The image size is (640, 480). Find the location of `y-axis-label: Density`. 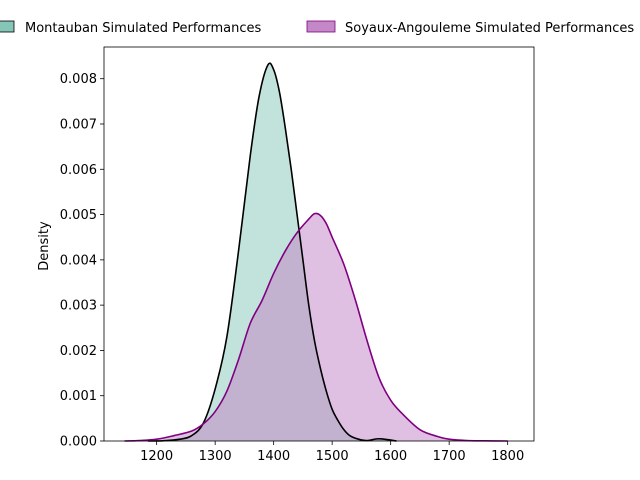

y-axis-label: Density is located at coordinates (44, 246).